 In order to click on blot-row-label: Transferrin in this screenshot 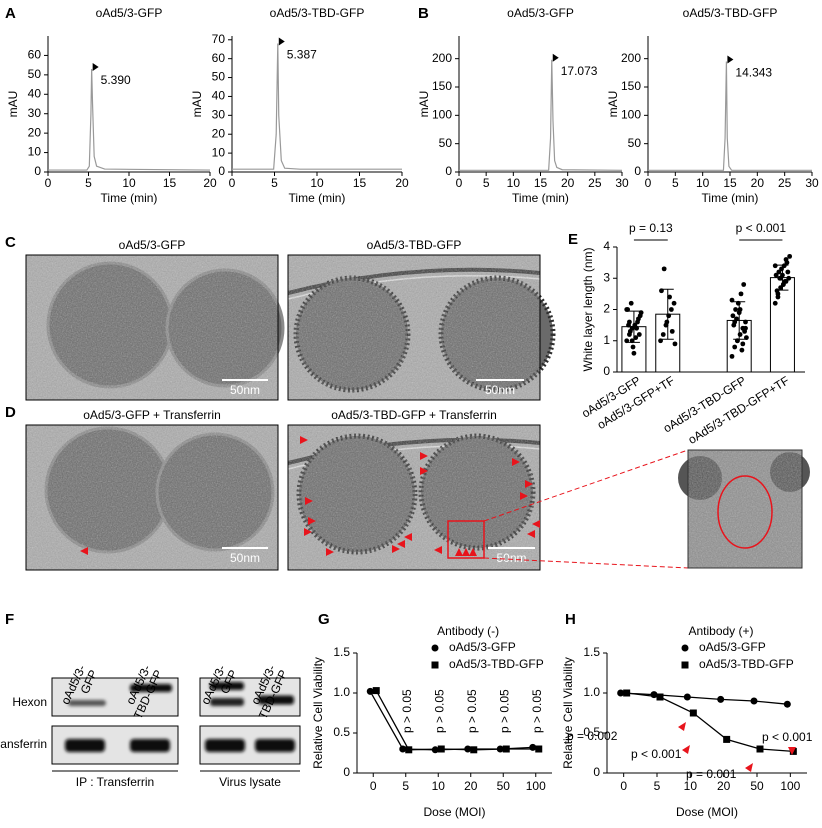, I will do `click(23, 744)`.